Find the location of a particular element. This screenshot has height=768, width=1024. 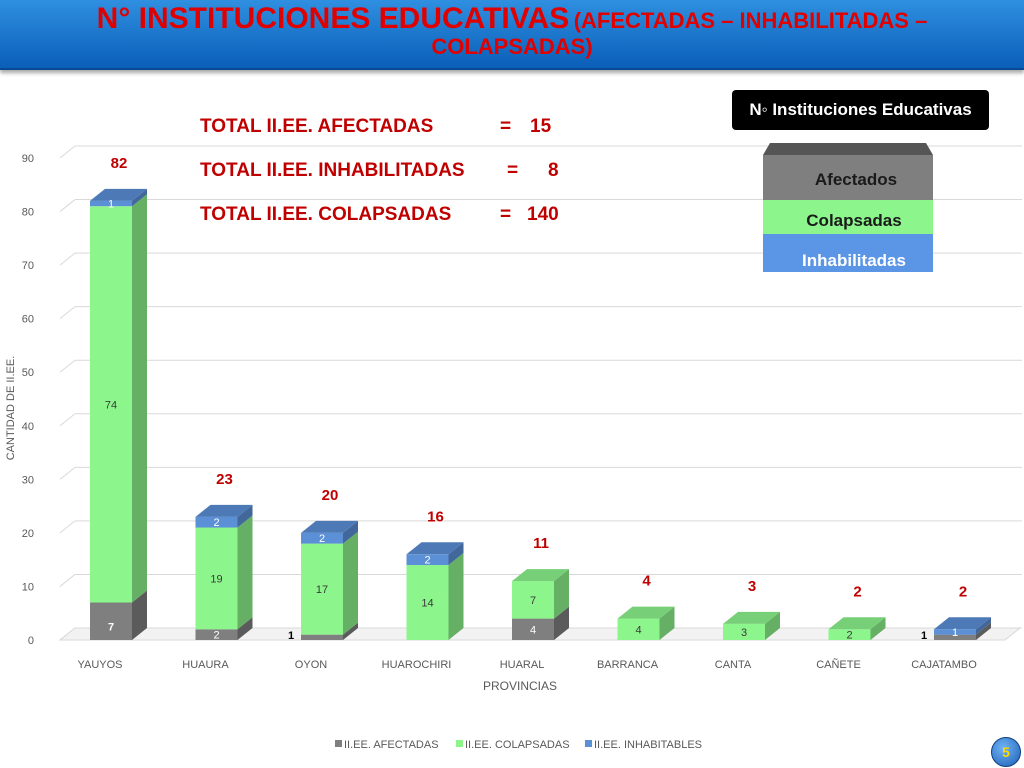

total-inhabilitadas-label: TOTAL II.EE. INHABILITADAS is located at coordinates (332, 170).